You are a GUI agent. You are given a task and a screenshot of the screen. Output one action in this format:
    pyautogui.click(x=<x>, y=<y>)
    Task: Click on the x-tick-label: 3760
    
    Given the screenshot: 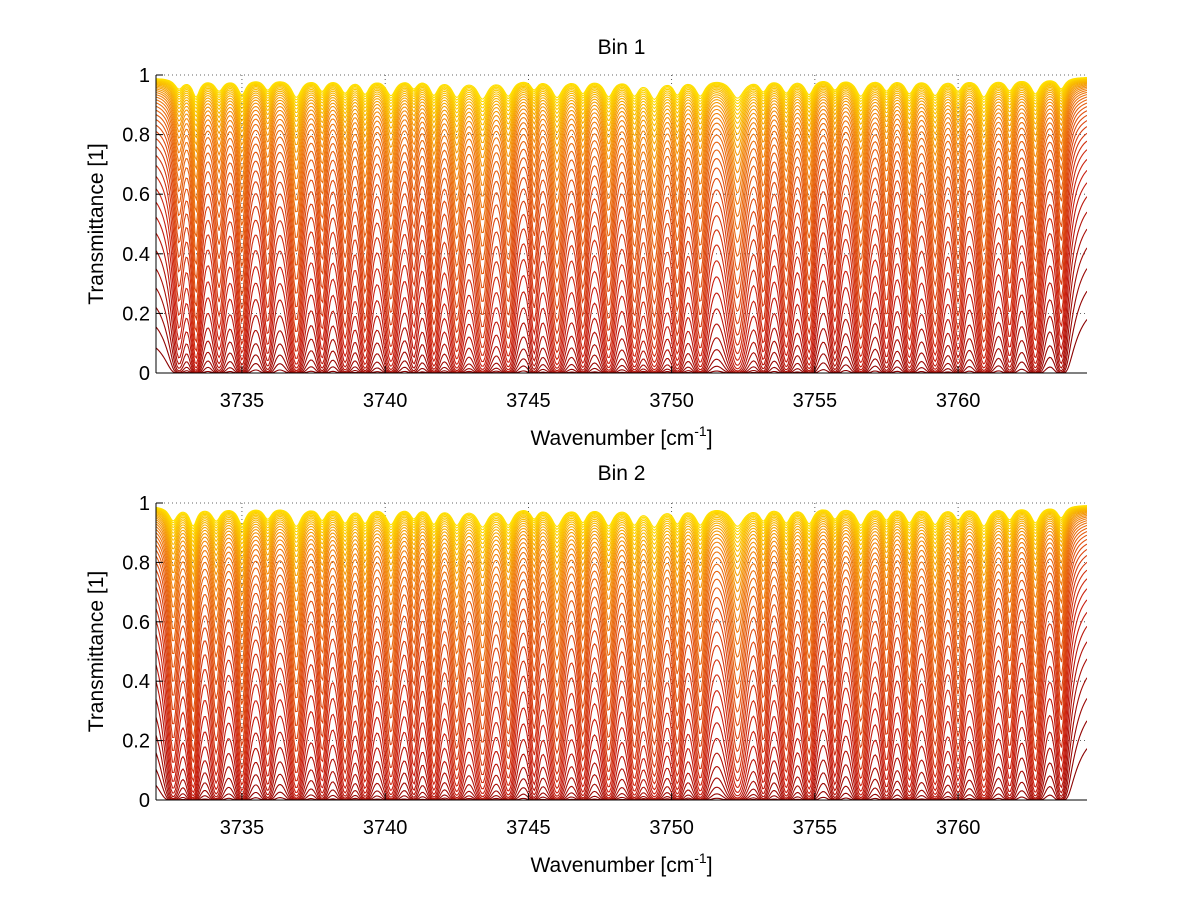 What is the action you would take?
    pyautogui.click(x=958, y=828)
    